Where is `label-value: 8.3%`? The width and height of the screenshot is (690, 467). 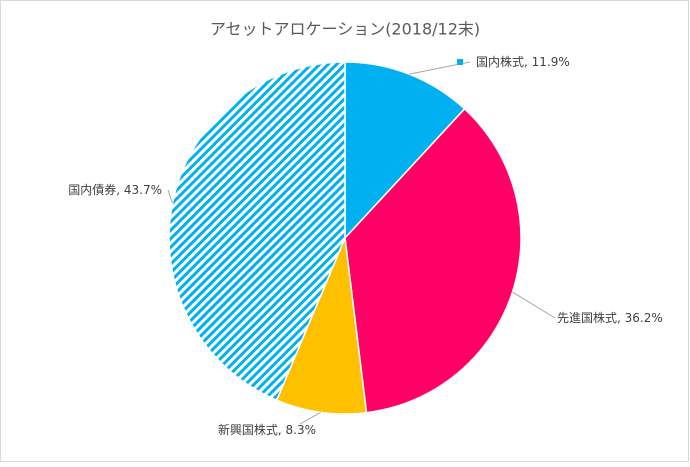 label-value: 8.3% is located at coordinates (301, 430).